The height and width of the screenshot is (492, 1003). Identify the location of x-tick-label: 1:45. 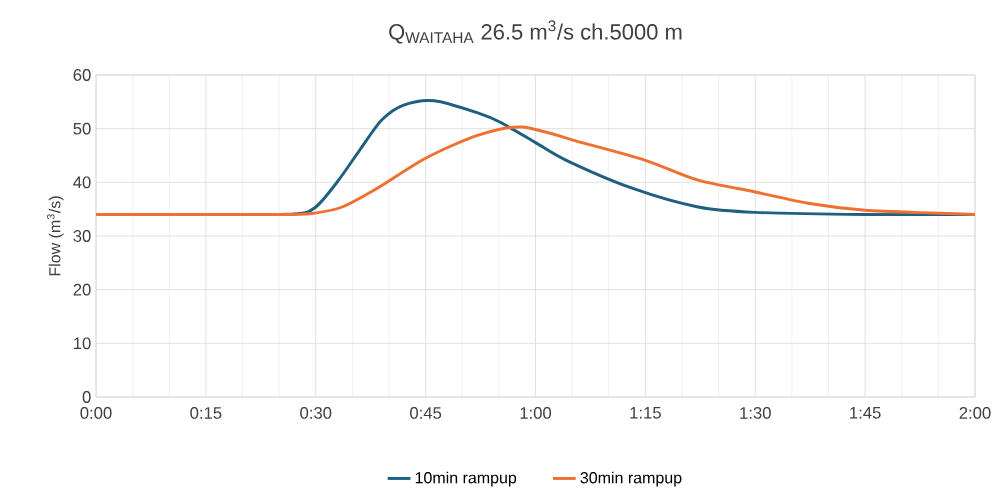
(865, 413).